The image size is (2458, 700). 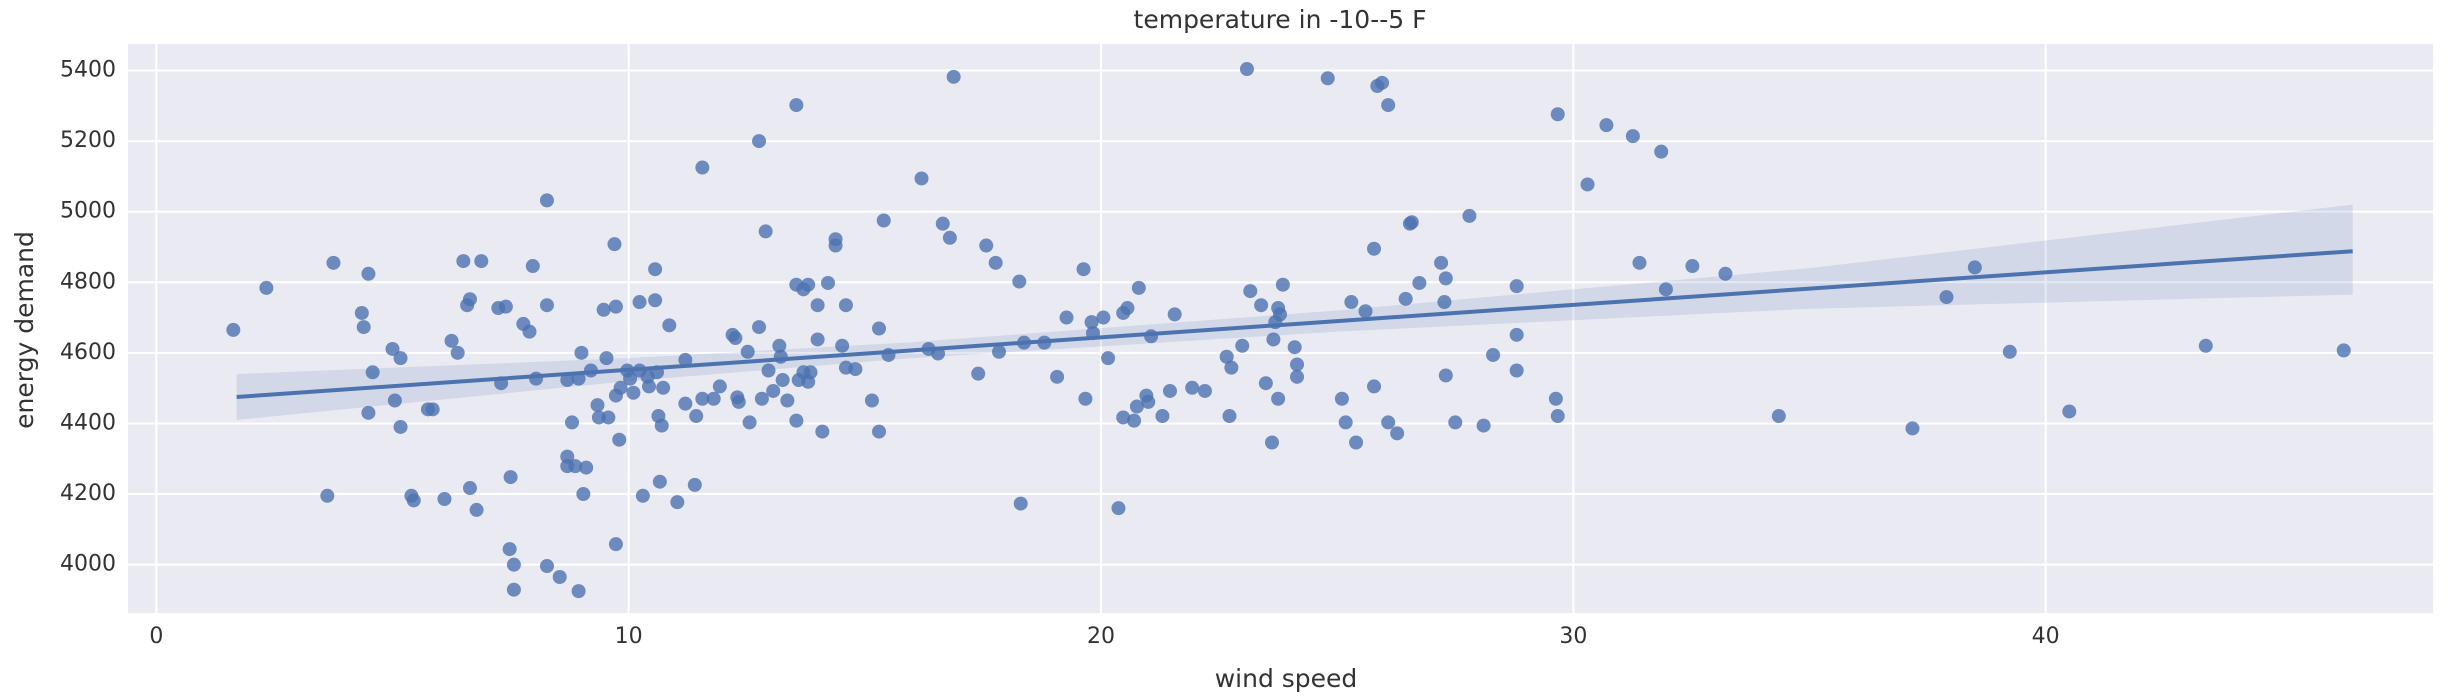 What do you see at coordinates (88, 422) in the screenshot?
I see `y-tick-label: 4400` at bounding box center [88, 422].